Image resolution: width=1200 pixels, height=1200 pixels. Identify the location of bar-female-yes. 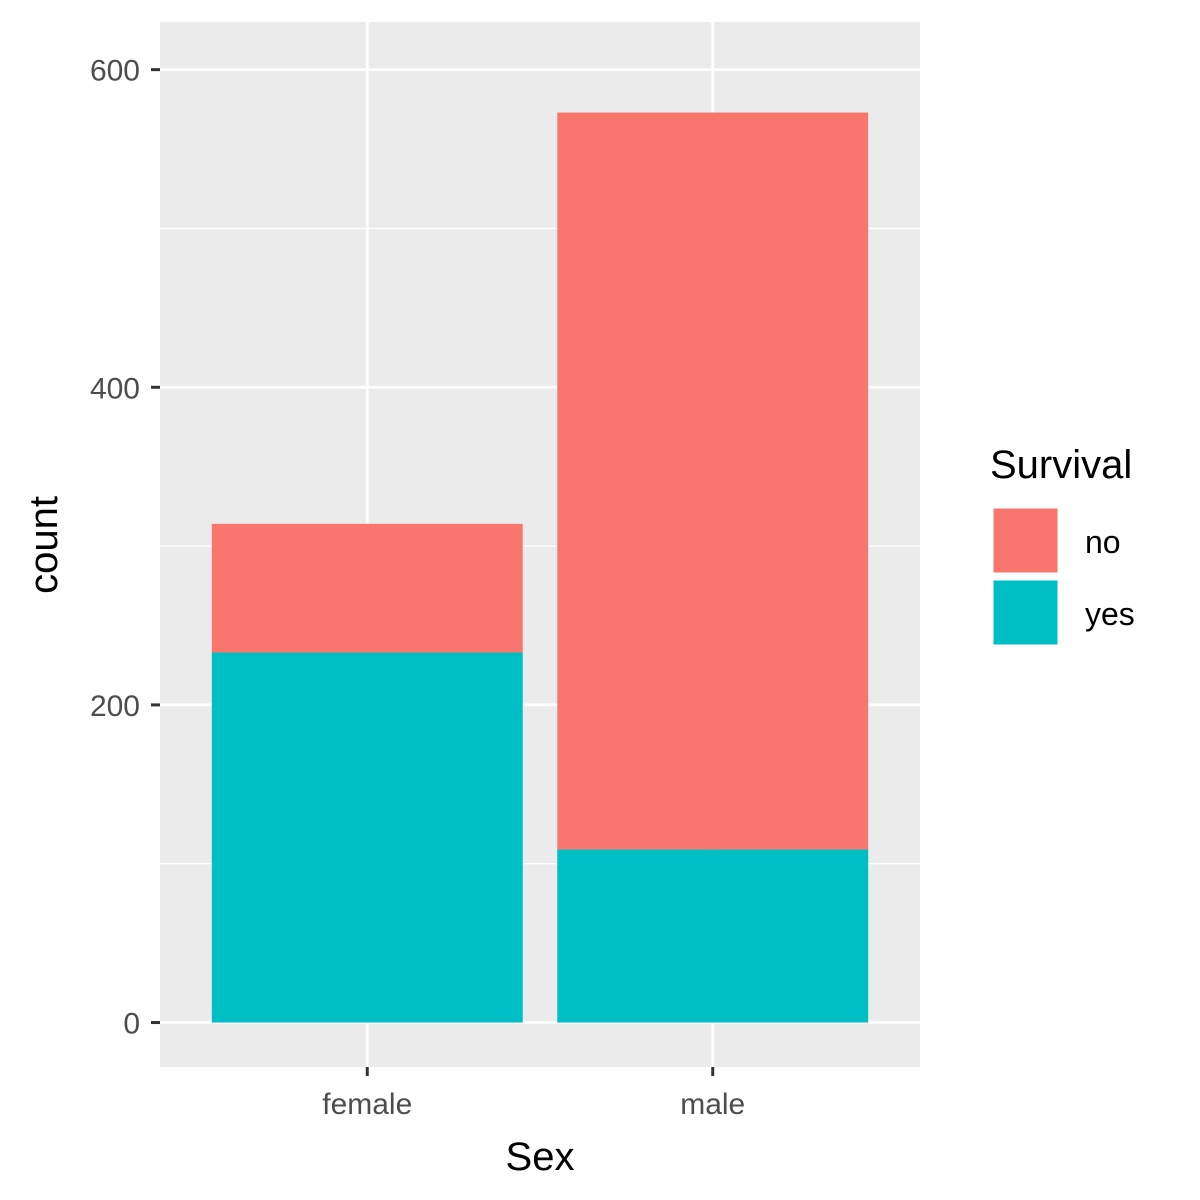
(367, 837).